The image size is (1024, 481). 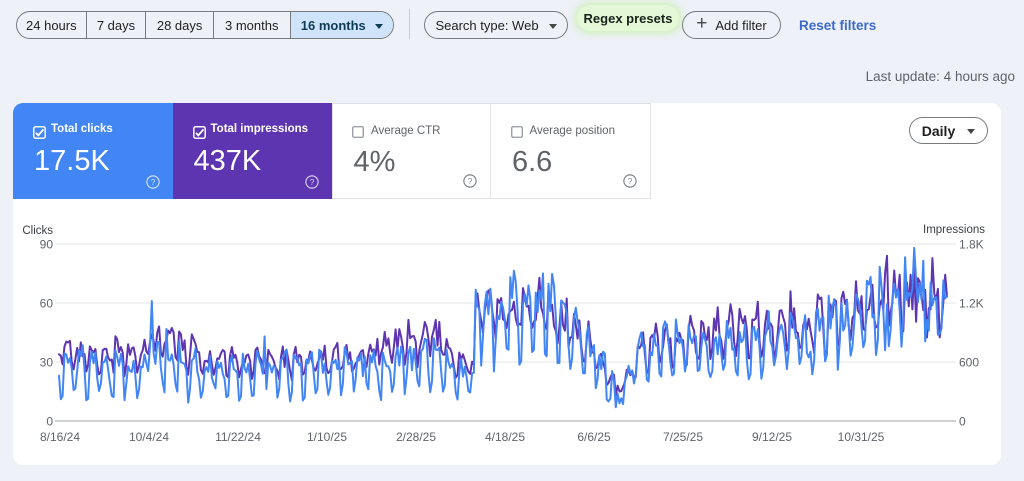 What do you see at coordinates (37, 231) in the screenshot?
I see `svg-text: Clicks` at bounding box center [37, 231].